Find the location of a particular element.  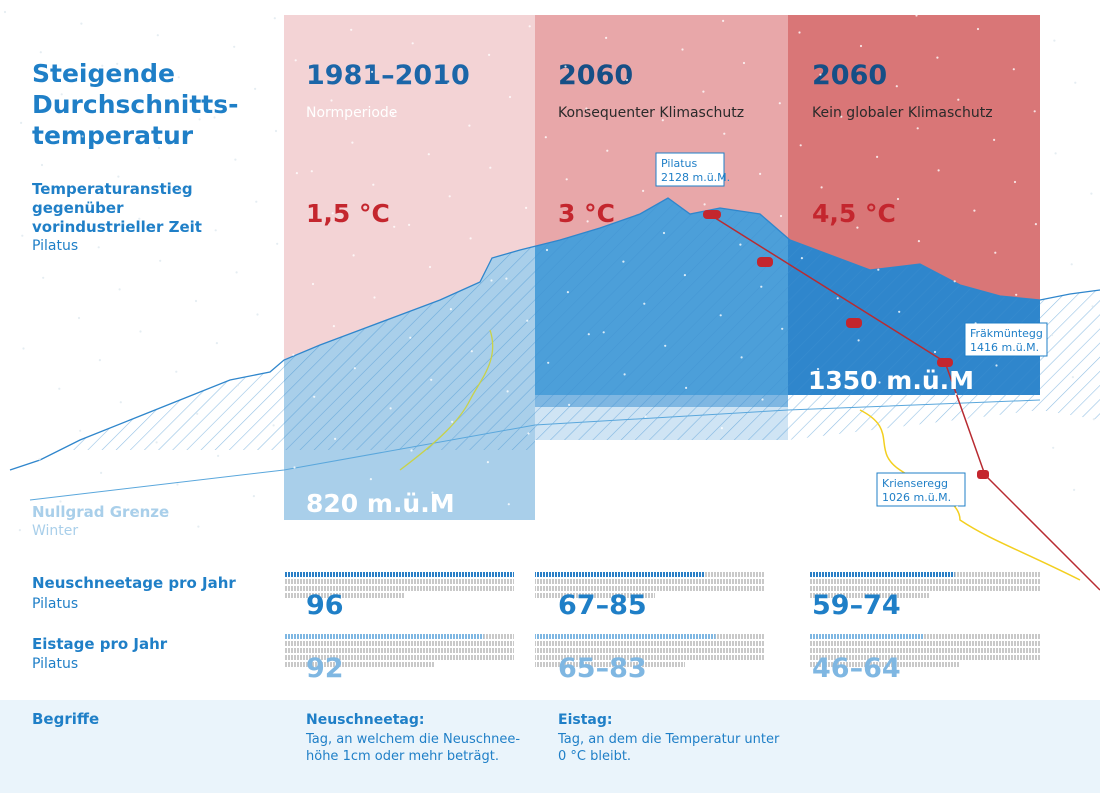

period-temp: 3 °C is located at coordinates (586, 213).